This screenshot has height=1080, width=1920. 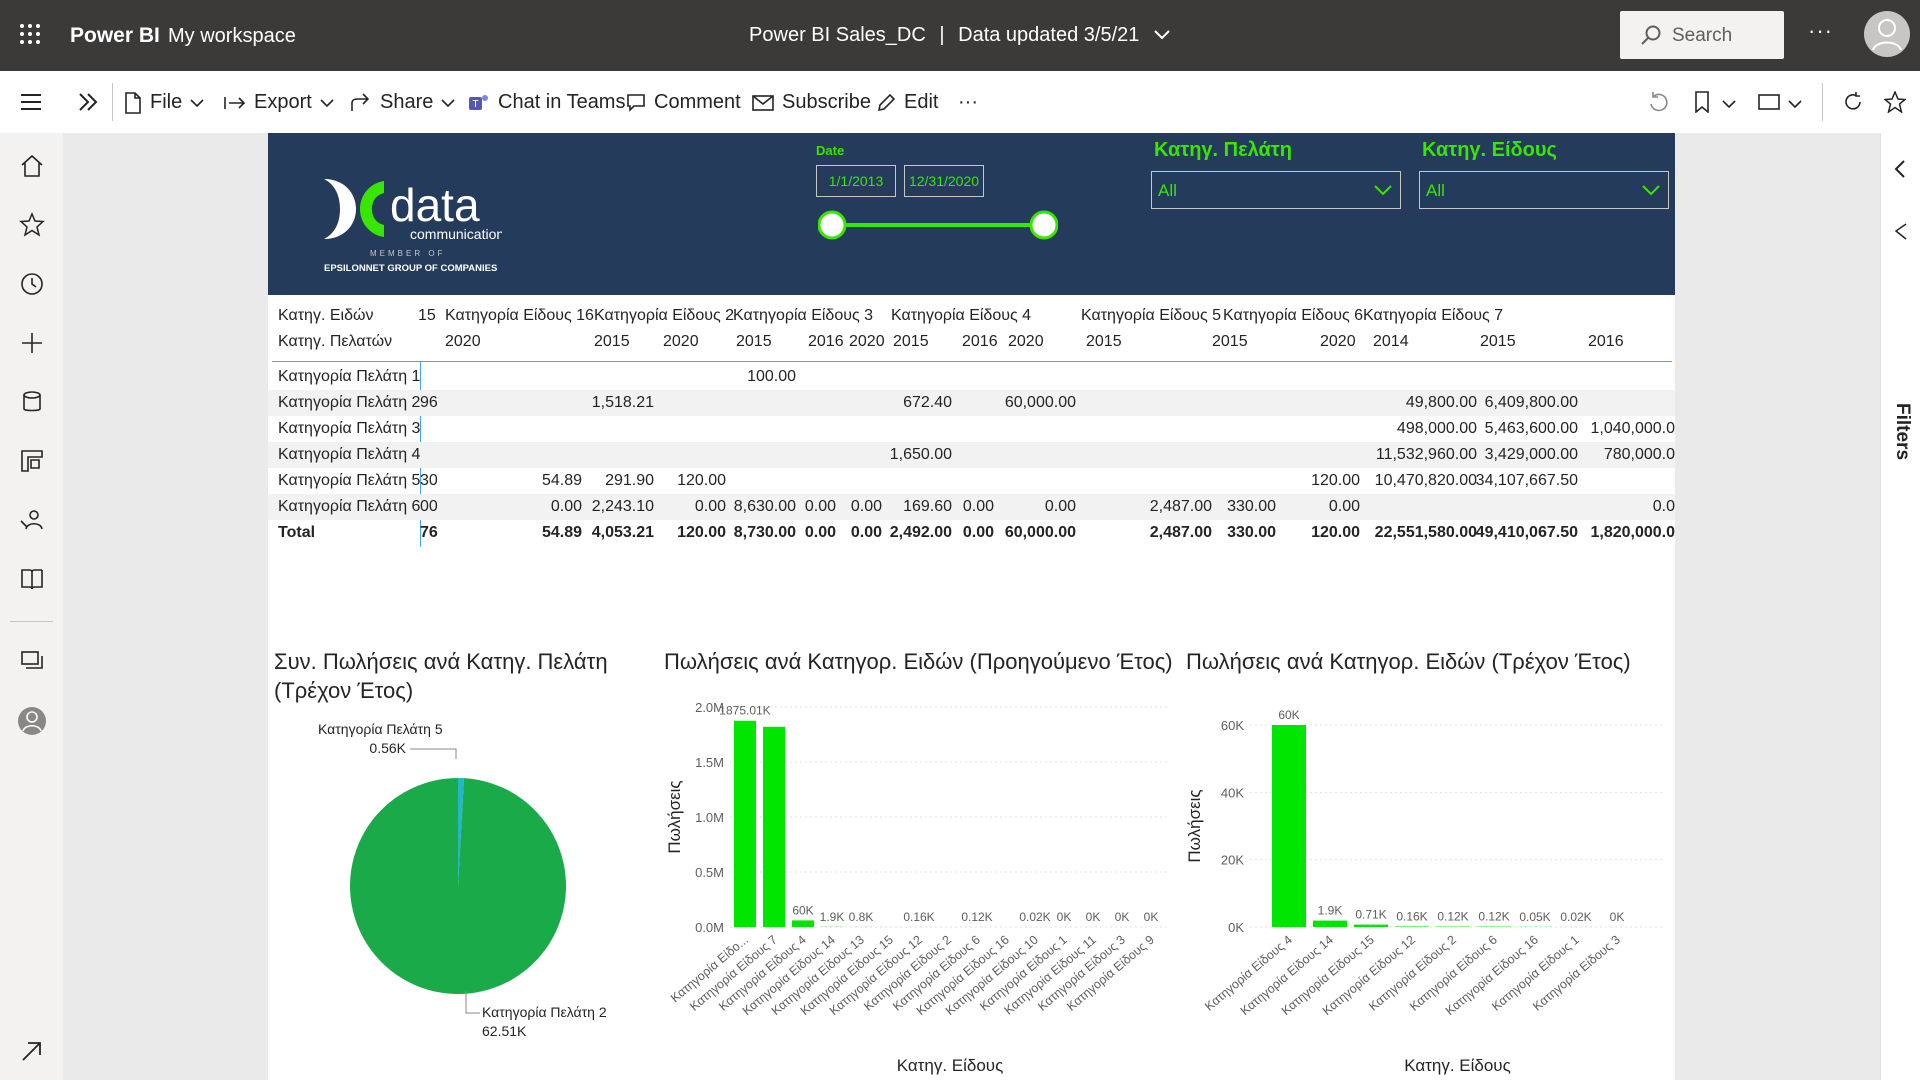 I want to click on more-options-button: ···, so click(x=1820, y=30).